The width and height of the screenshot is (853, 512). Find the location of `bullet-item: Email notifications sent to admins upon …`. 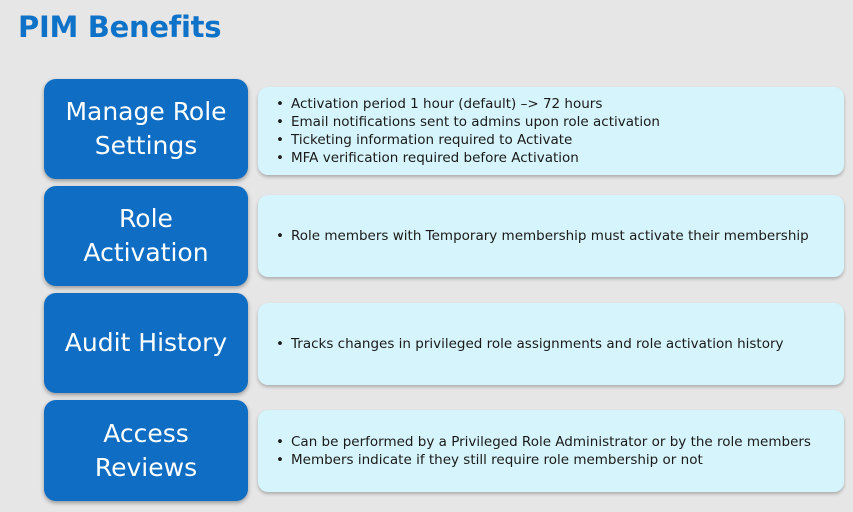

bullet-item: Email notifications sent to admins upon … is located at coordinates (552, 122).